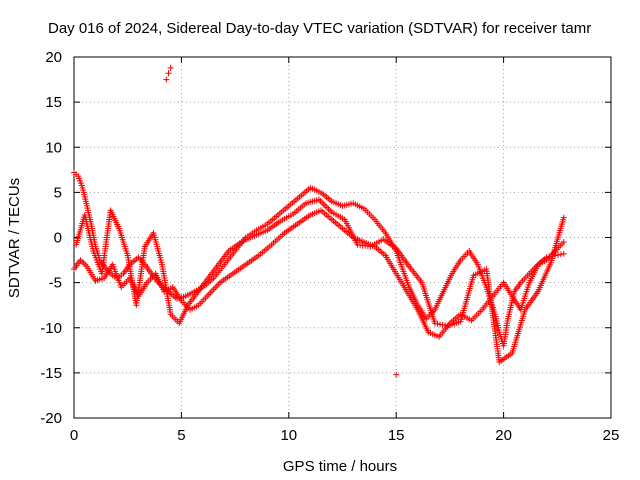 This screenshot has width=640, height=480. I want to click on y-tick-label: -15, so click(51, 373).